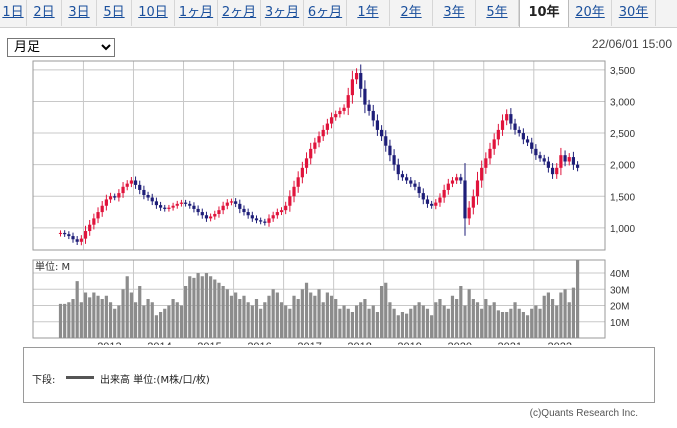 This screenshot has width=677, height=428. I want to click on tab-5: 1ヶ月, so click(196, 13).